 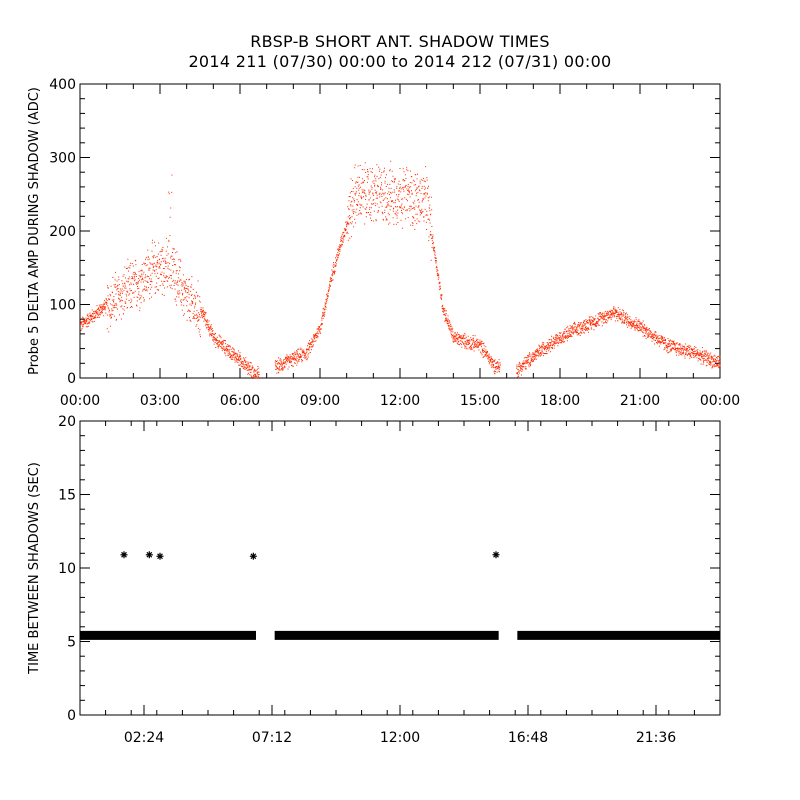 I want to click on bottom-xtick-label: 02:24, so click(x=144, y=738).